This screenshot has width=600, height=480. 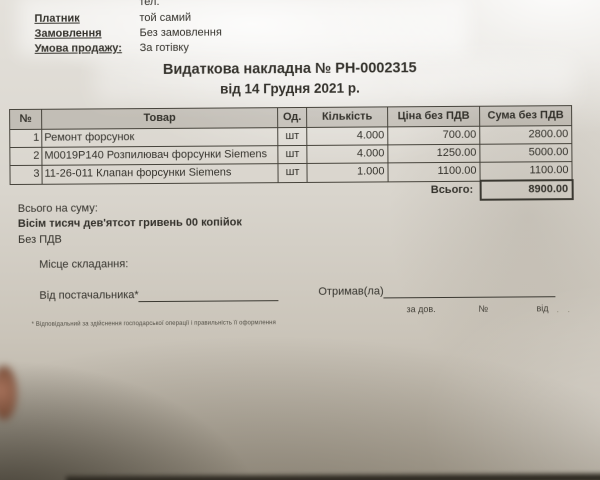 What do you see at coordinates (483, 308) in the screenshot?
I see `proxy-number-label: №` at bounding box center [483, 308].